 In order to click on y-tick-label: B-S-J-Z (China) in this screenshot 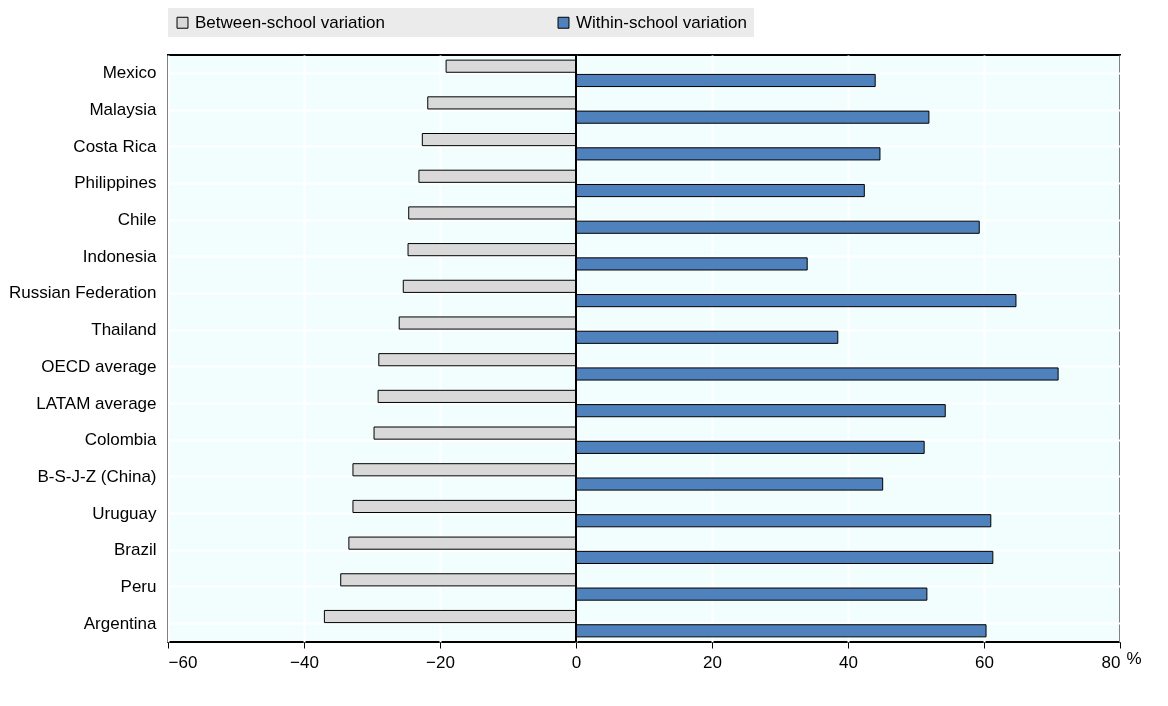, I will do `click(97, 476)`.